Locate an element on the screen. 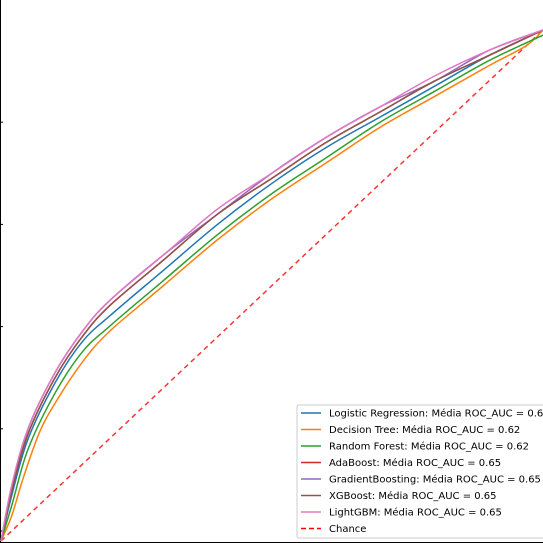 The height and width of the screenshot is (543, 543). legend-item-decision-tree: Decision Tree: Média ROC_AUC = 0.62 is located at coordinates (410, 430).